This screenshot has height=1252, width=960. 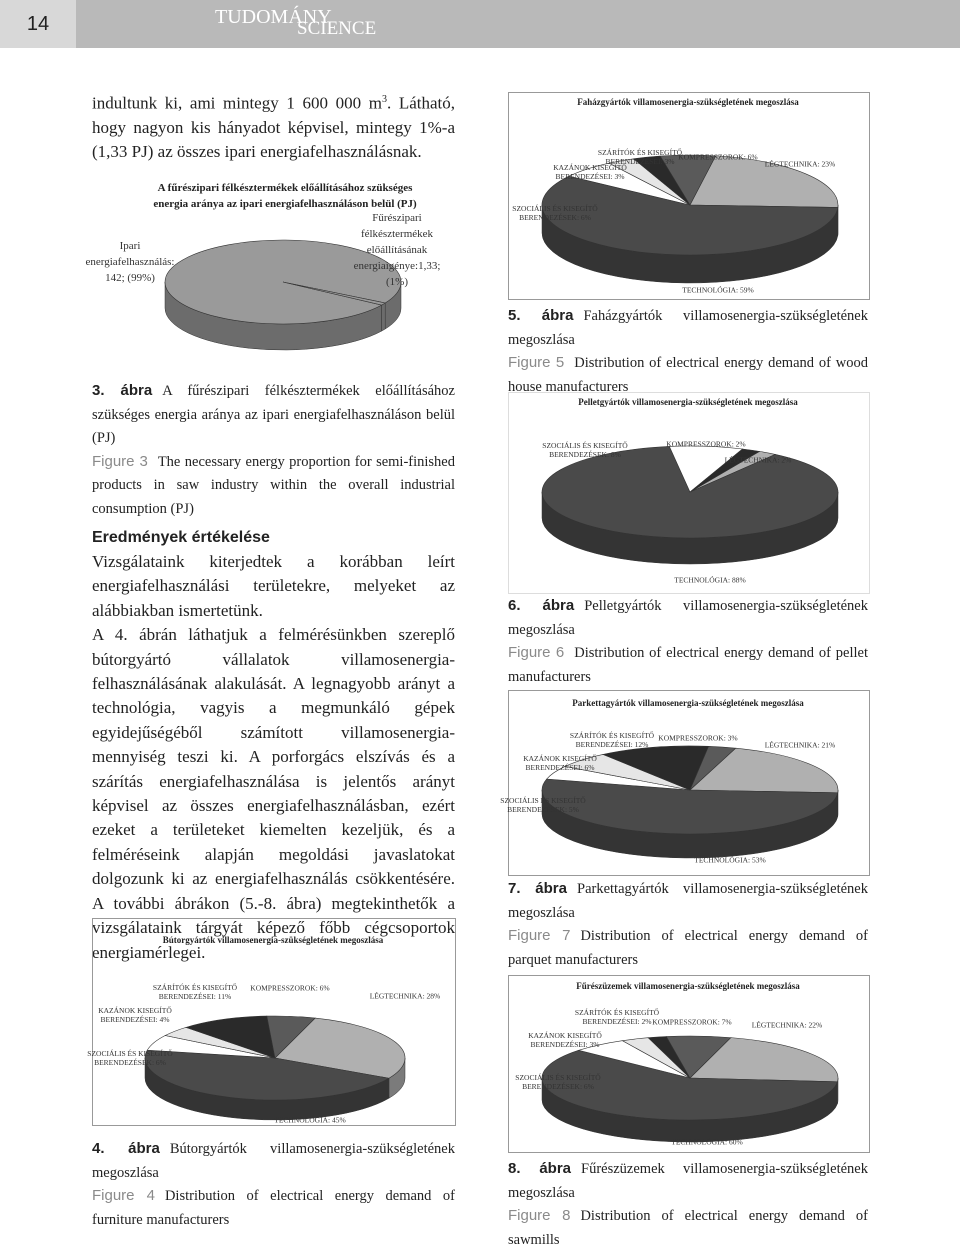 I want to click on value-label: KOMPRESSZOROK: 3%, so click(x=698, y=738).